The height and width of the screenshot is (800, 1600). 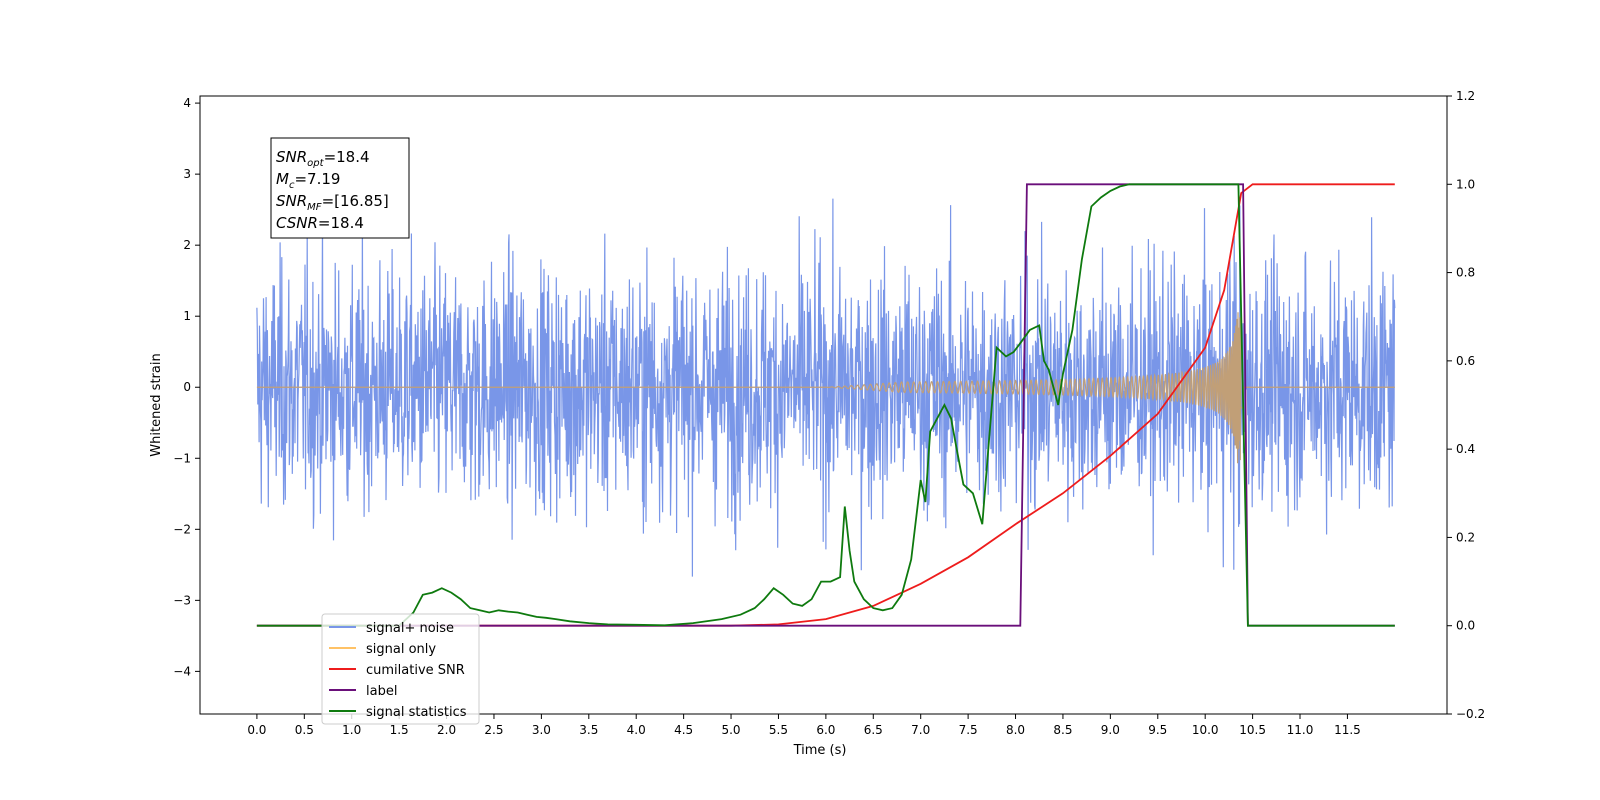 What do you see at coordinates (1252, 730) in the screenshot?
I see `x-tick-label: 10.5` at bounding box center [1252, 730].